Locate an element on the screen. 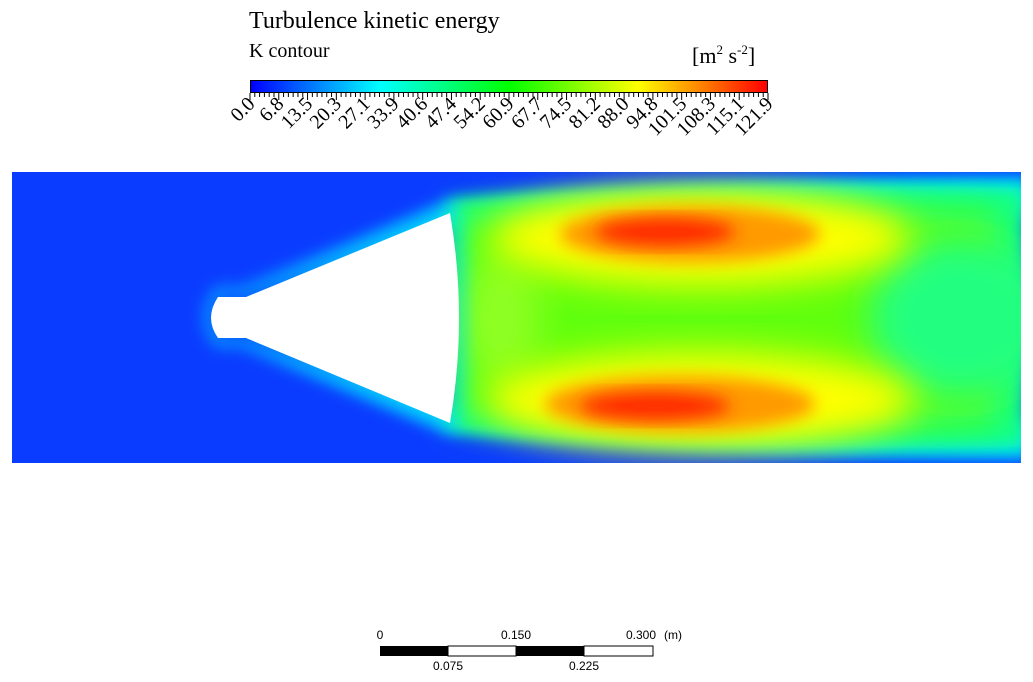  scale-label-0300: 0.300 is located at coordinates (641, 635).